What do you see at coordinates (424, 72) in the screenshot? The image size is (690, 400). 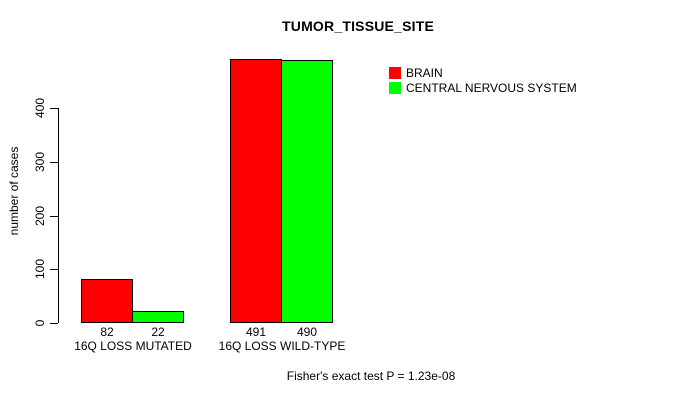 I see `legend-label: BRAIN` at bounding box center [424, 72].